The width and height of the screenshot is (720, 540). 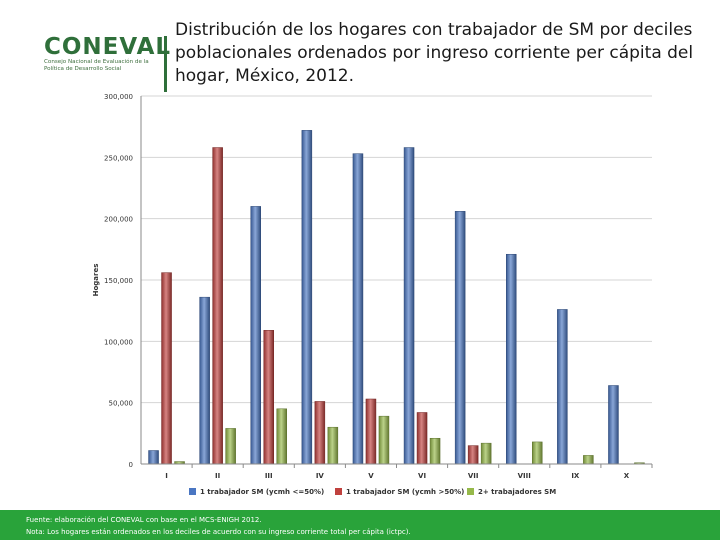 What do you see at coordinates (517, 492) in the screenshot?
I see `legend-label: 2+ trabajadores SM` at bounding box center [517, 492].